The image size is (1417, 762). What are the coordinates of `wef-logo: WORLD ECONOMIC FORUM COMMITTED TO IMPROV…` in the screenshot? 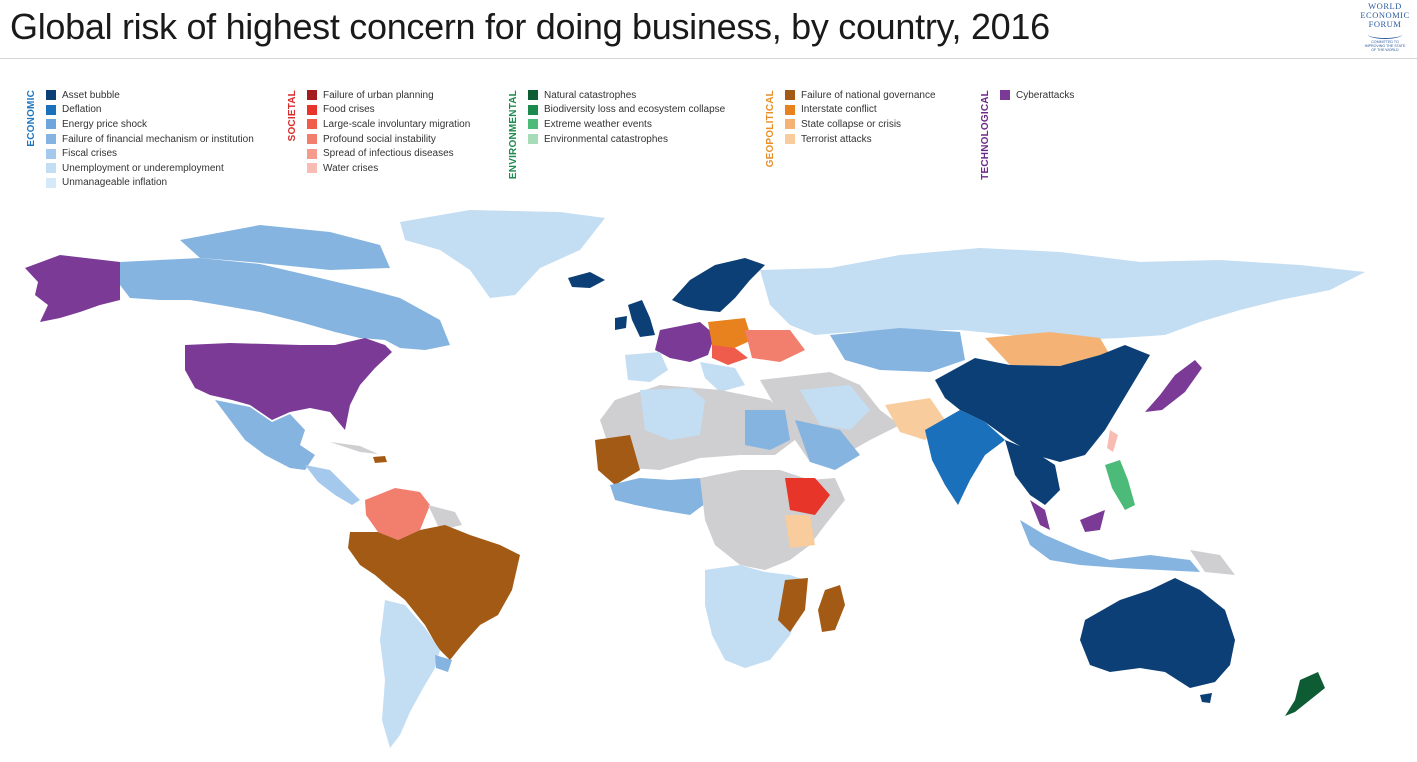 It's located at (1385, 27).